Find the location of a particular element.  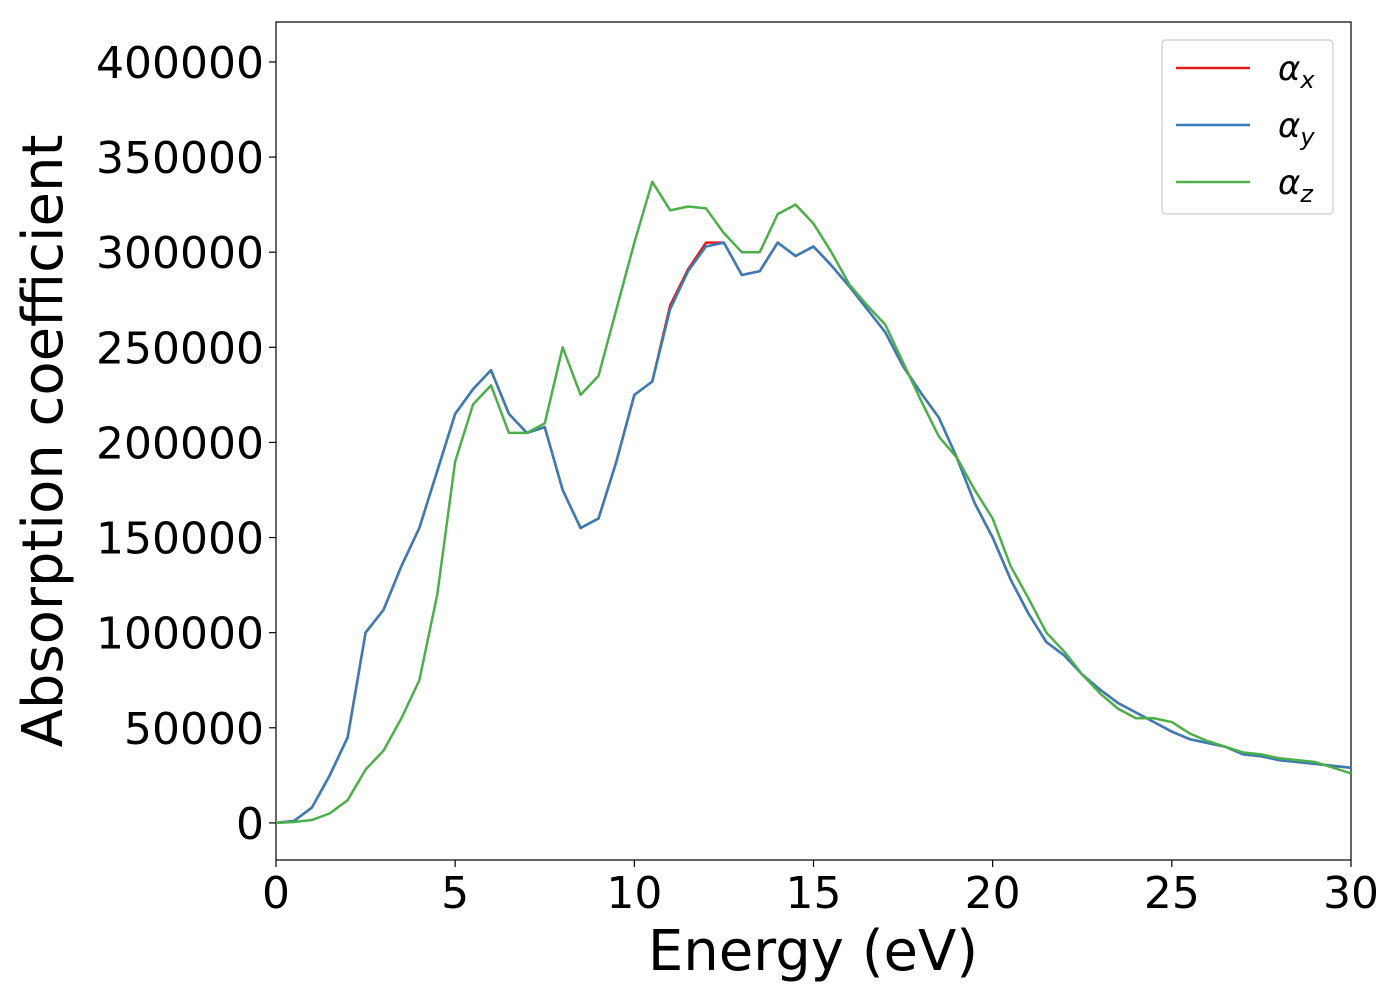

x-tick-label: 25 is located at coordinates (1172, 893).